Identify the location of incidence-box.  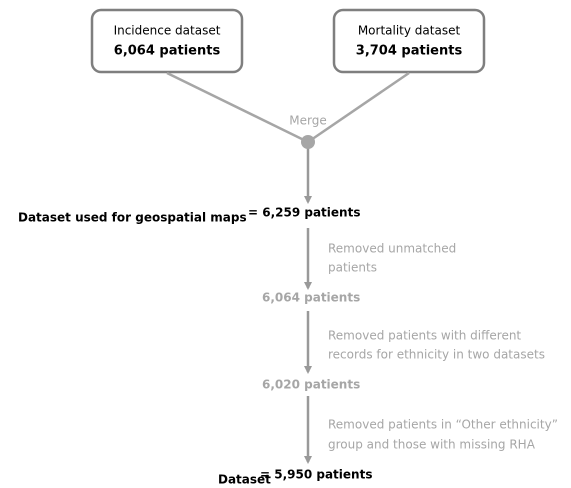
(167, 41).